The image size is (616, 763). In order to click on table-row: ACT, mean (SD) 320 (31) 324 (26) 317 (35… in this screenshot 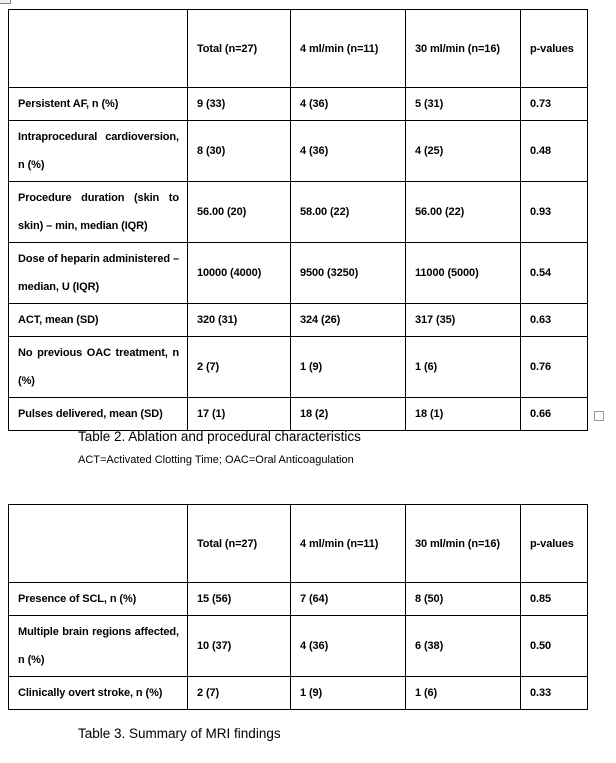, I will do `click(298, 320)`.